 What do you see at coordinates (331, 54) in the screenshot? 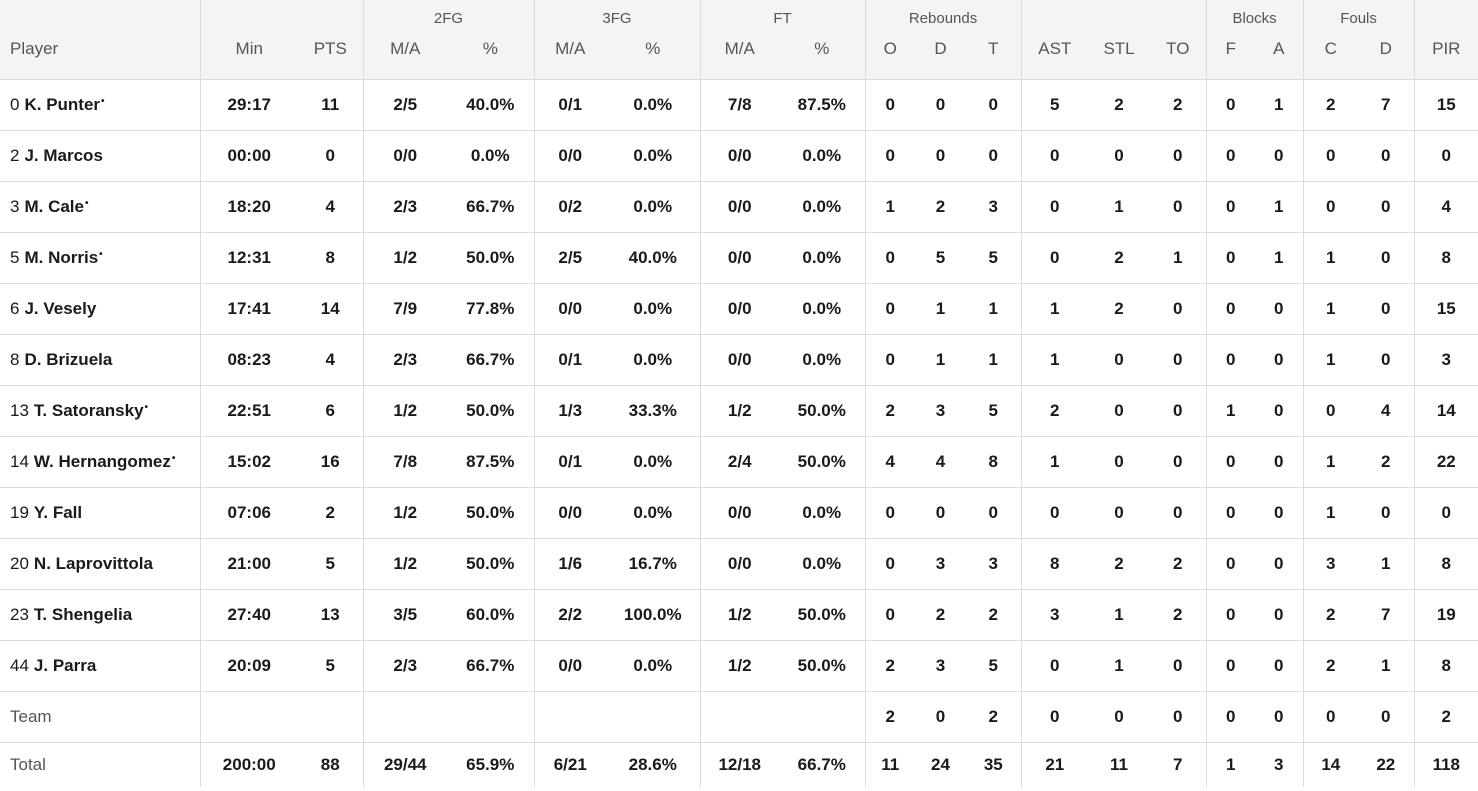
I see `column-header-pts: PTS` at bounding box center [331, 54].